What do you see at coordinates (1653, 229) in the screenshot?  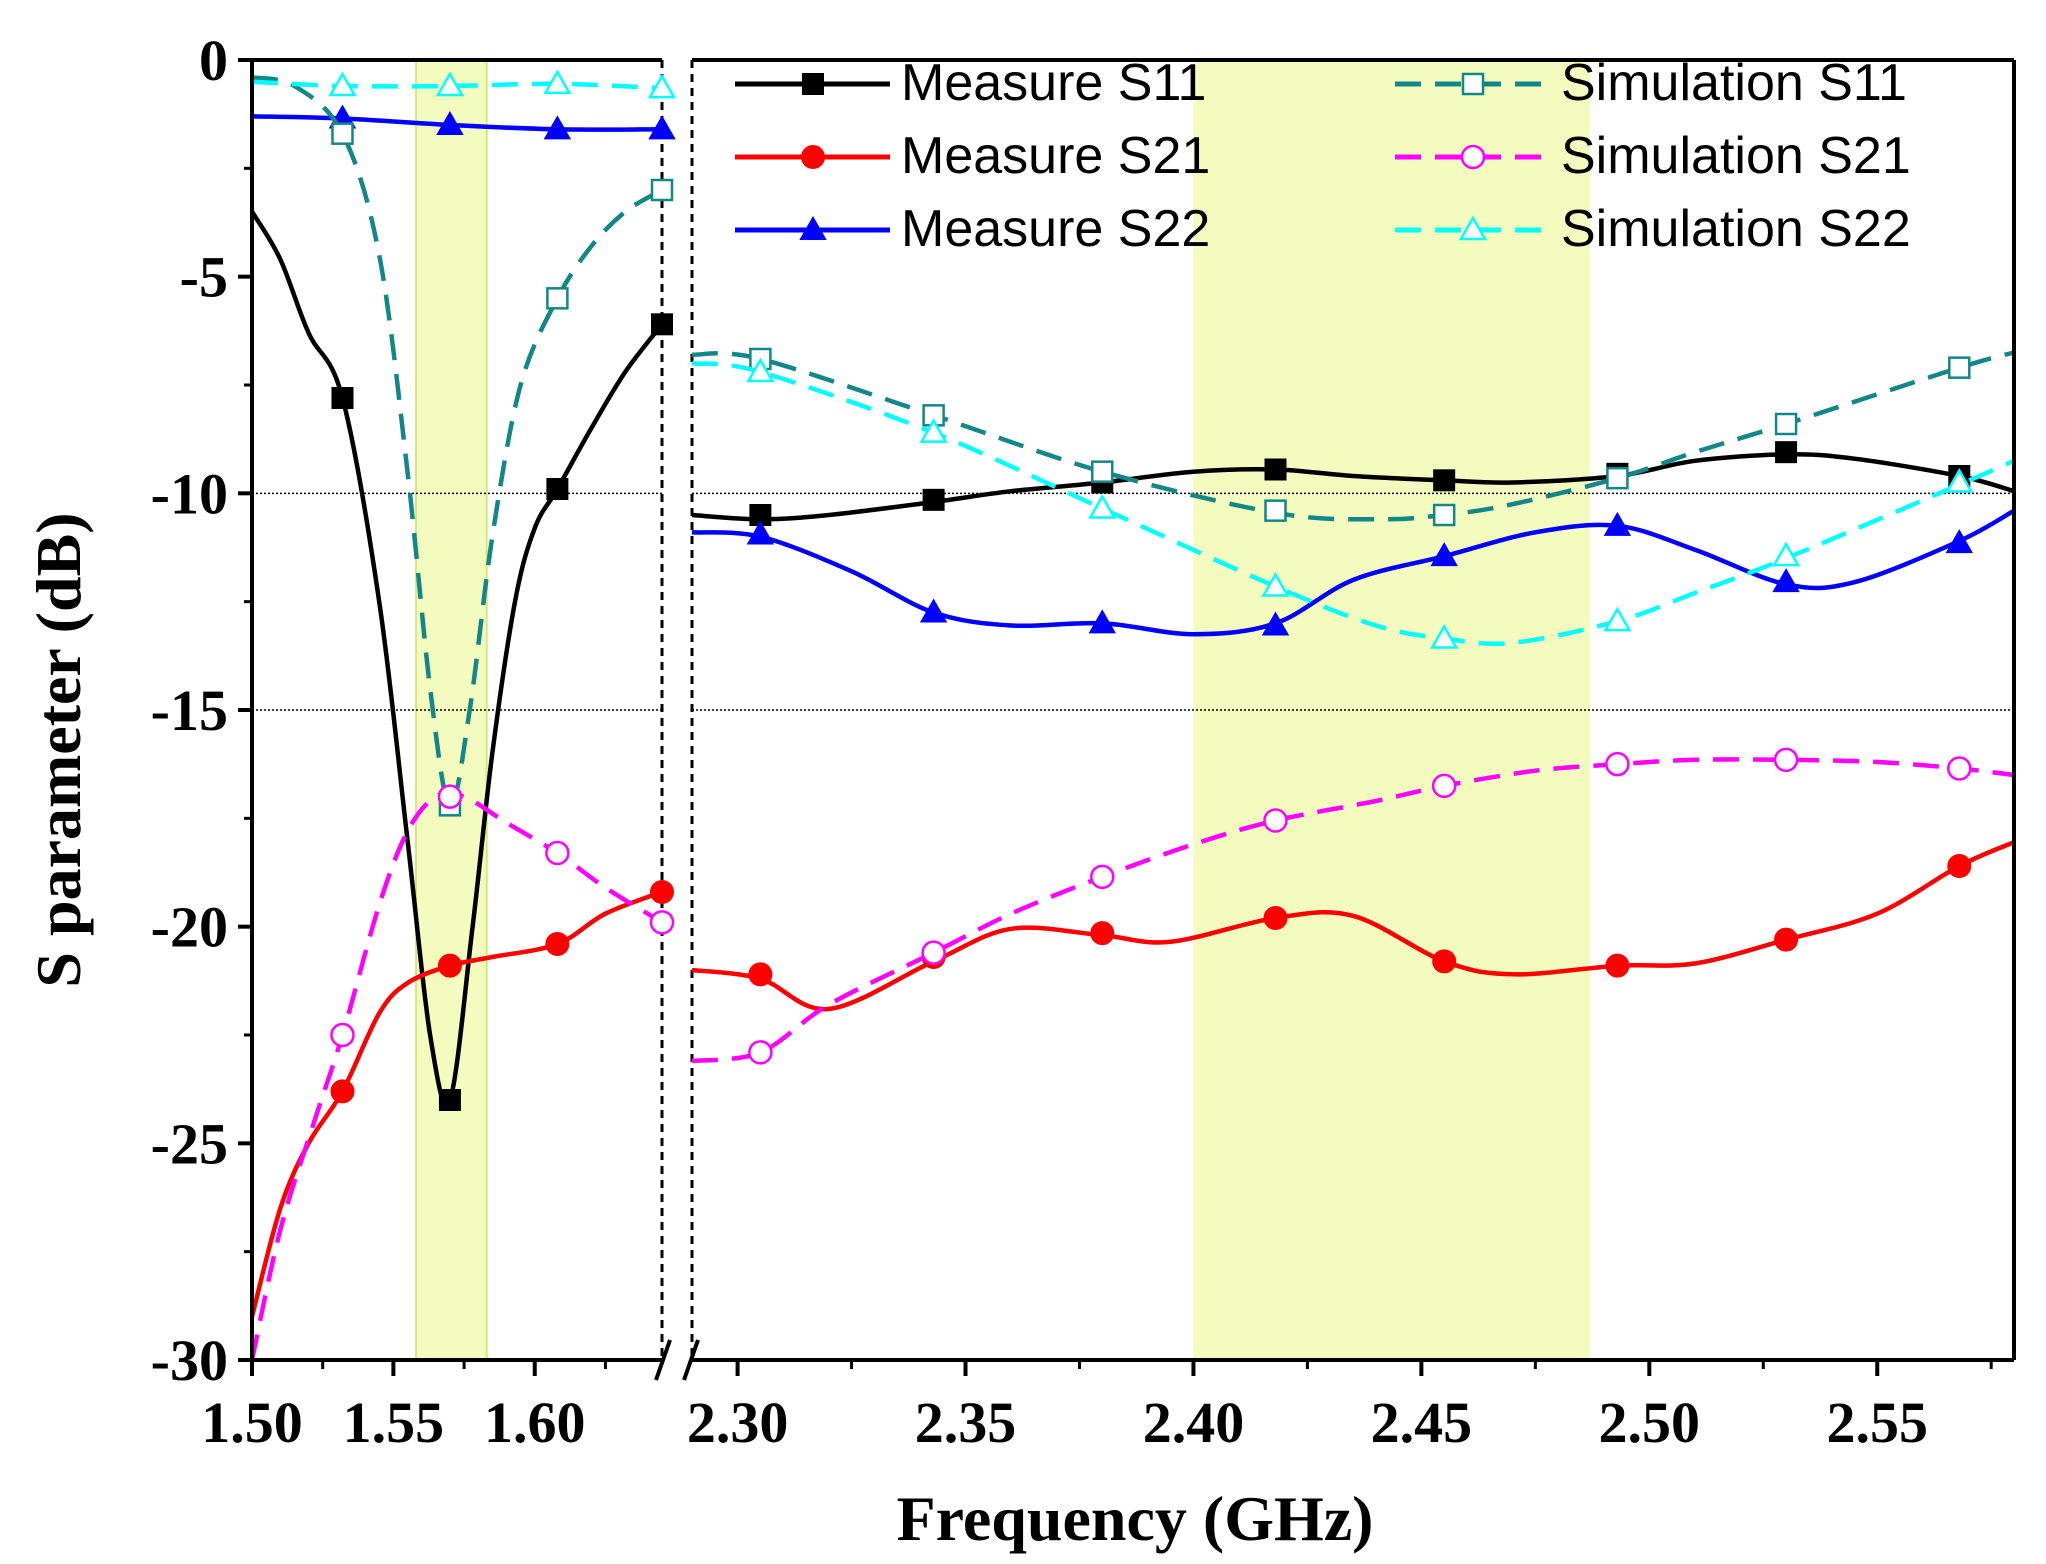 I see `legend-entry: Simulation S22` at bounding box center [1653, 229].